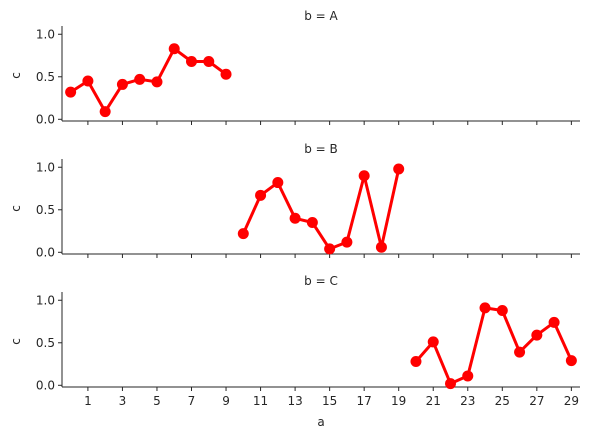 The height and width of the screenshot is (440, 590). Describe the element at coordinates (226, 401) in the screenshot. I see `x-tick-label: 9` at that location.